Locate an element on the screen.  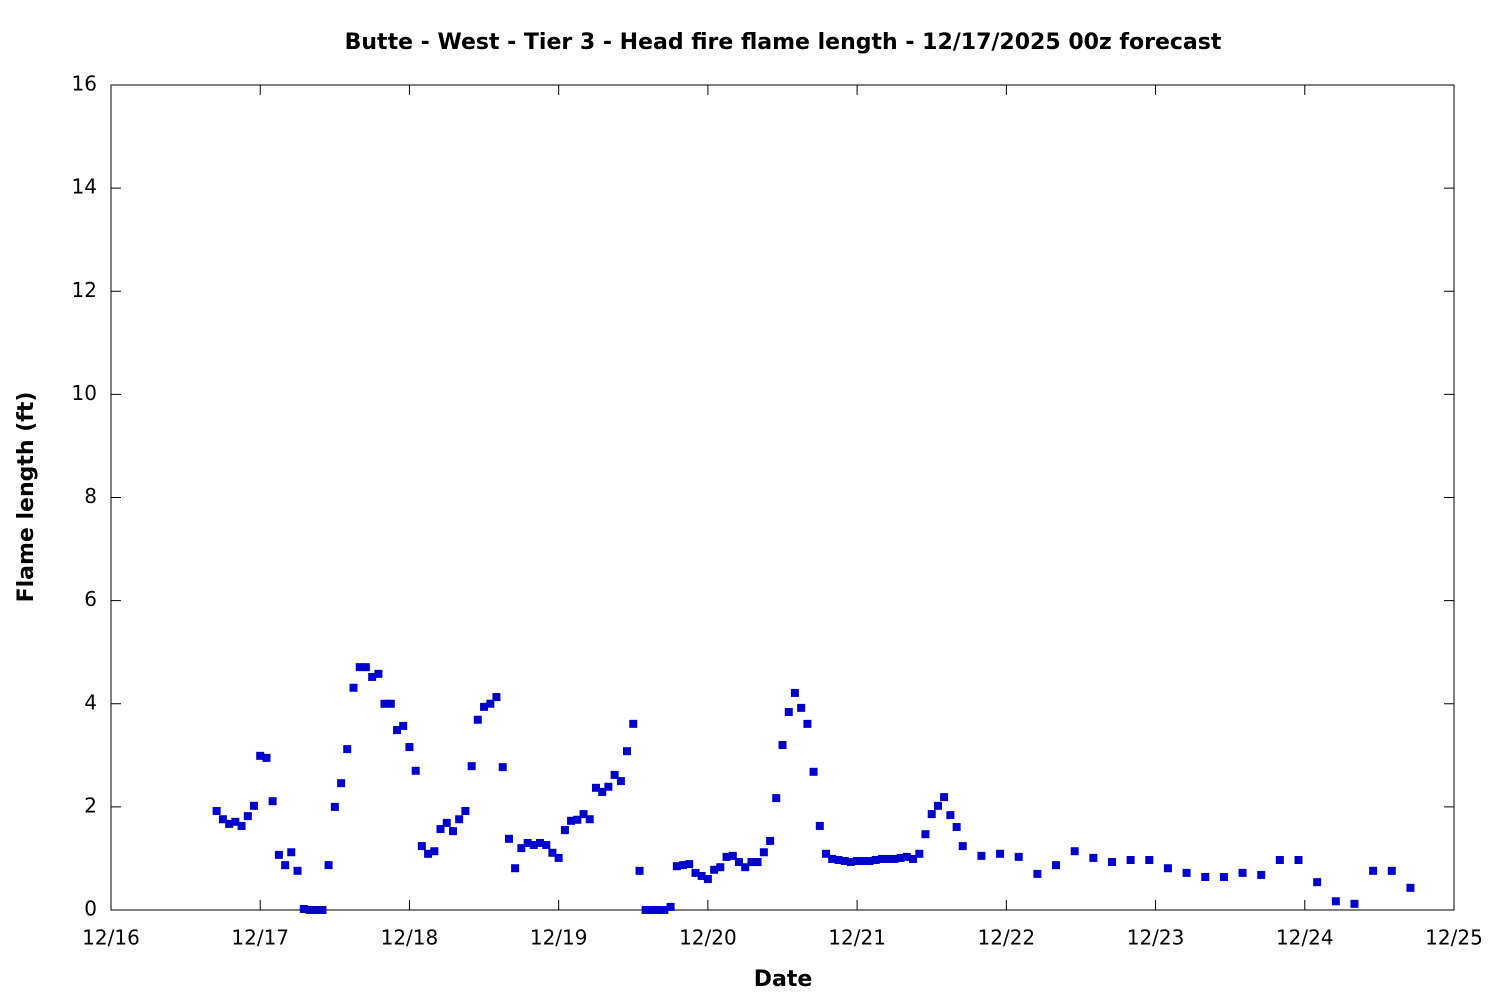
x-tick-label: 12/25 is located at coordinates (1454, 938).